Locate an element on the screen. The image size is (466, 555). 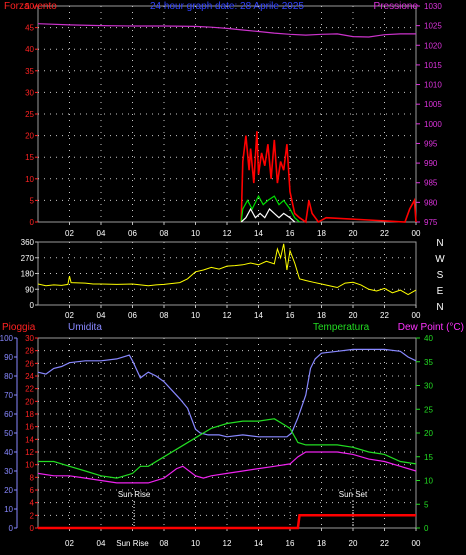
humidity-ytick-label: 90 is located at coordinates (8, 357).